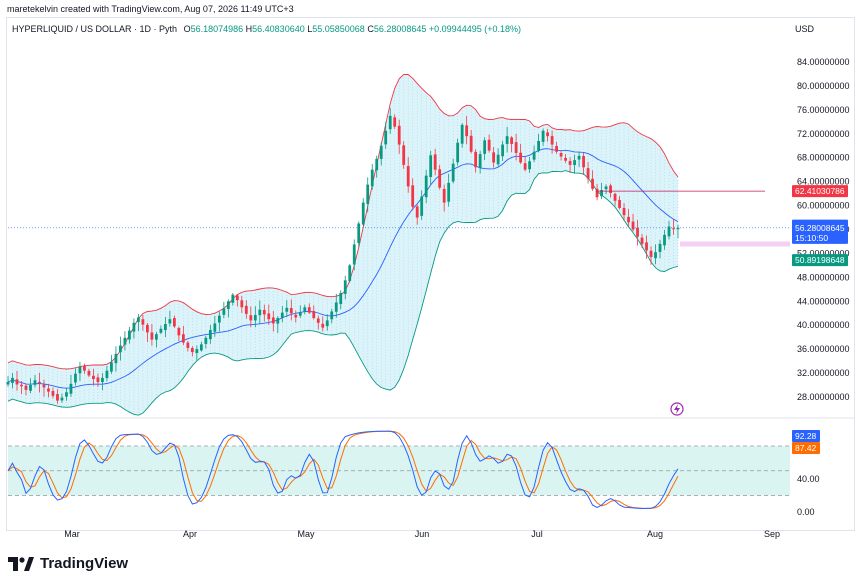 This screenshot has height=584, width=860. What do you see at coordinates (21, 563) in the screenshot?
I see `tradingview-logo-icon` at bounding box center [21, 563].